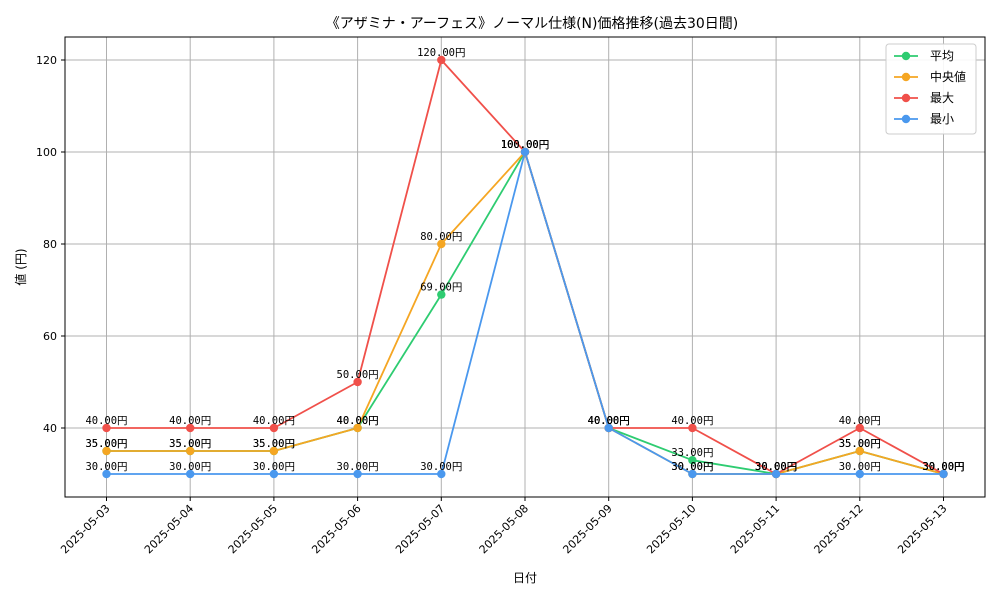  I want to click on legend-label-min: 最小, so click(942, 119).